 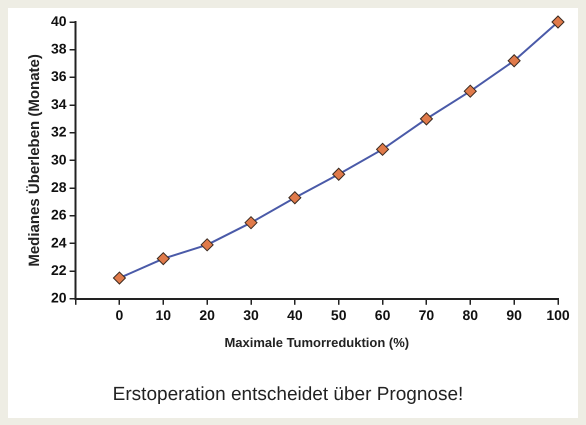 I want to click on y-tick-label: 26, so click(x=58, y=214).